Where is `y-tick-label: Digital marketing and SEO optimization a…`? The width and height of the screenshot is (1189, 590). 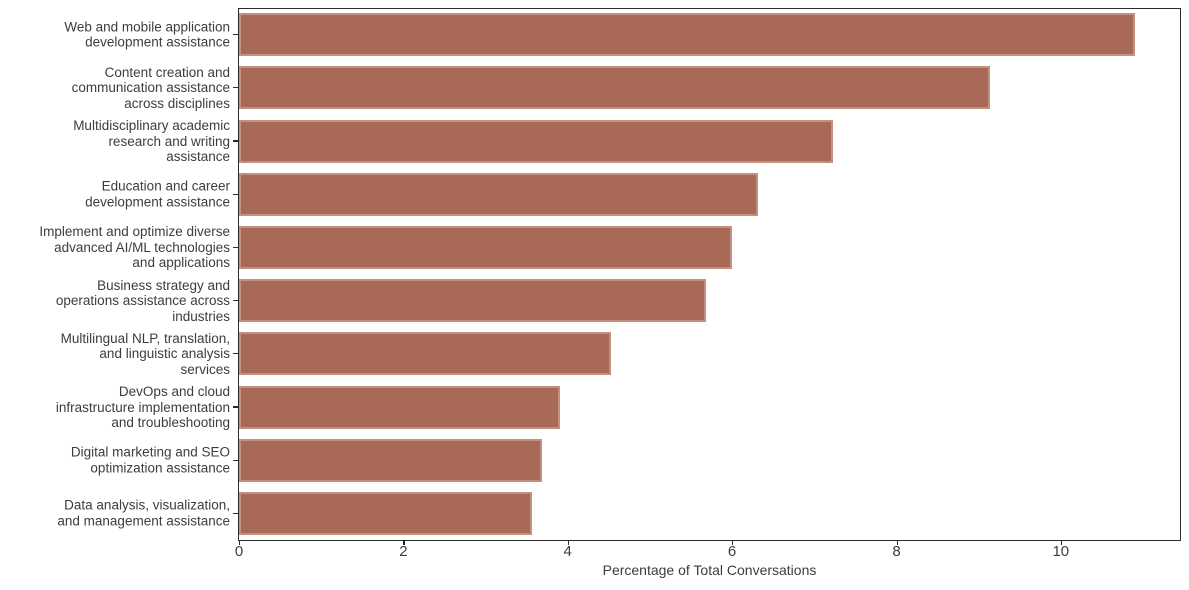
y-tick-label: Digital marketing and SEO optimization a… is located at coordinates (150, 460).